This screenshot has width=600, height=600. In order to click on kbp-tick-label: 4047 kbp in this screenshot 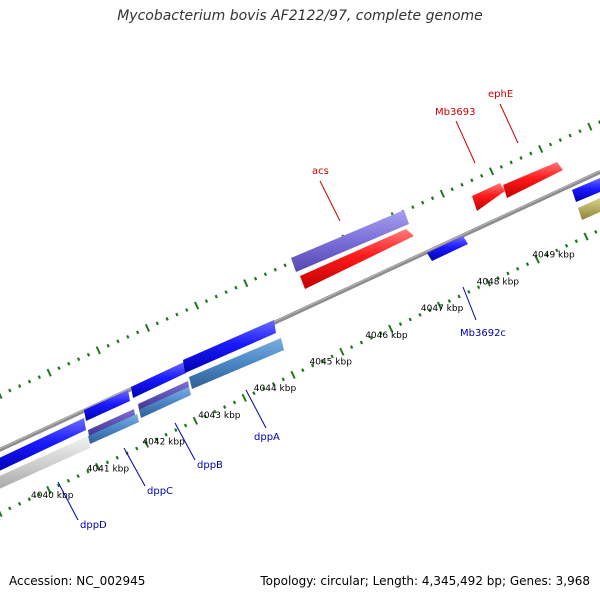, I will do `click(442, 309)`.